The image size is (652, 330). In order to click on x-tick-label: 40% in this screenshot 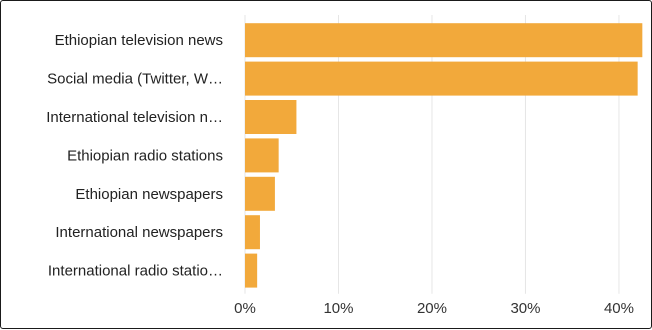, I will do `click(619, 308)`.